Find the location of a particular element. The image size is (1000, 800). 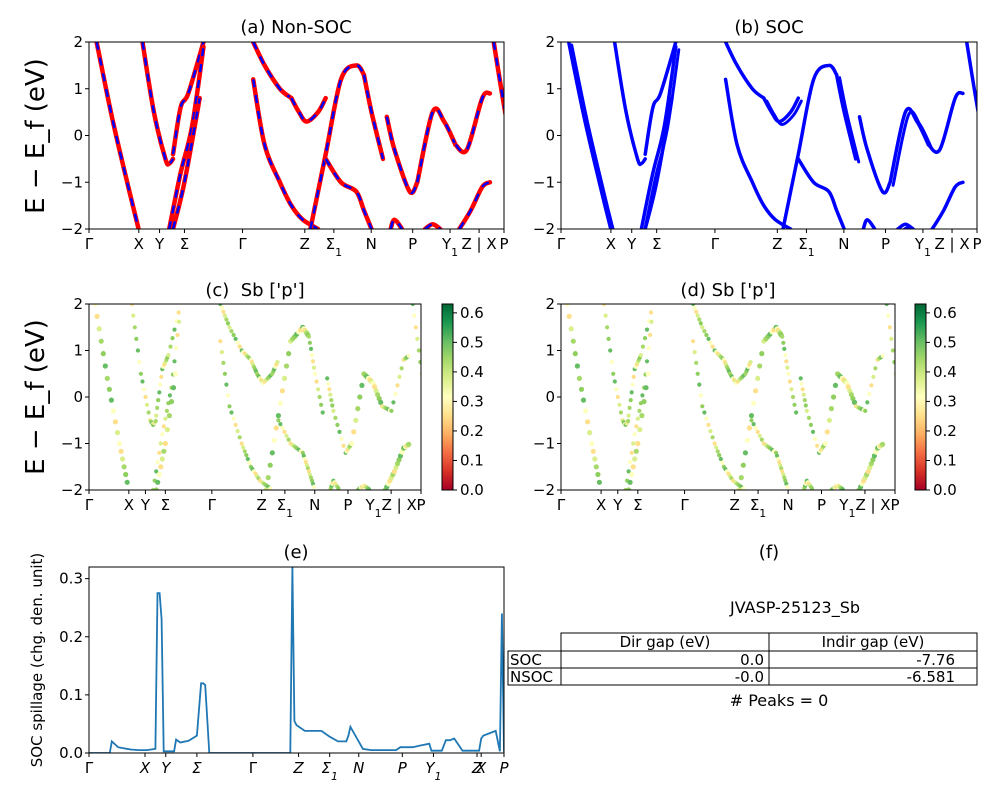

panel-f-subtitle: JVASP-25123_Sb is located at coordinates (794, 608).